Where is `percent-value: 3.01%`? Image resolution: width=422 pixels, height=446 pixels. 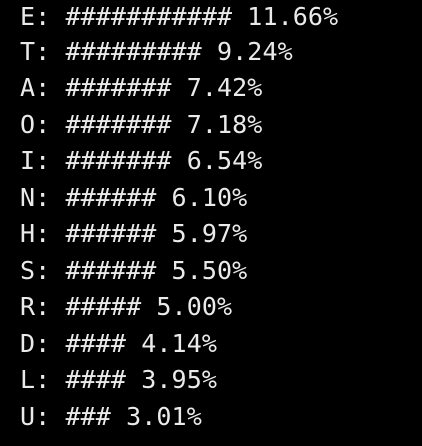 percent-value: 3.01% is located at coordinates (164, 416).